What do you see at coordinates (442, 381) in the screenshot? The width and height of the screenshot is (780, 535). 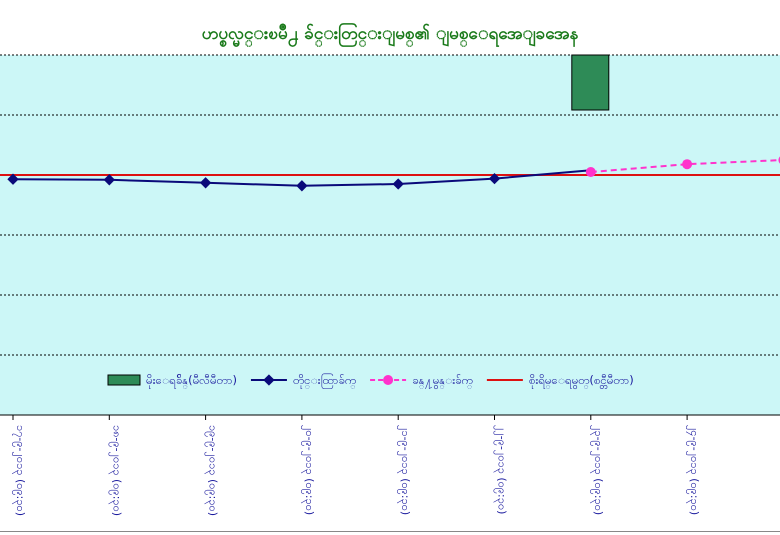 I see `legend-label: ခန္႔မွန္းခ်က္` at bounding box center [442, 381].